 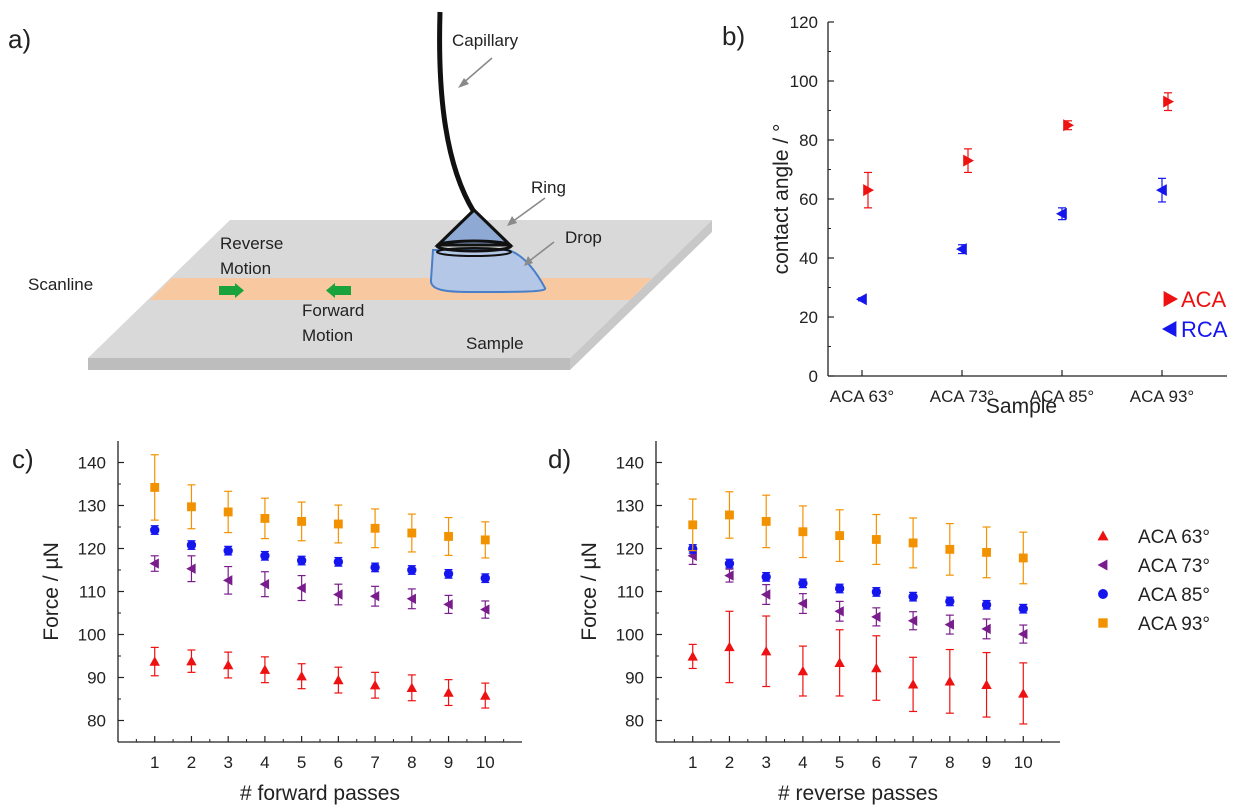 I want to click on y-tick-label: 130, so click(x=630, y=506).